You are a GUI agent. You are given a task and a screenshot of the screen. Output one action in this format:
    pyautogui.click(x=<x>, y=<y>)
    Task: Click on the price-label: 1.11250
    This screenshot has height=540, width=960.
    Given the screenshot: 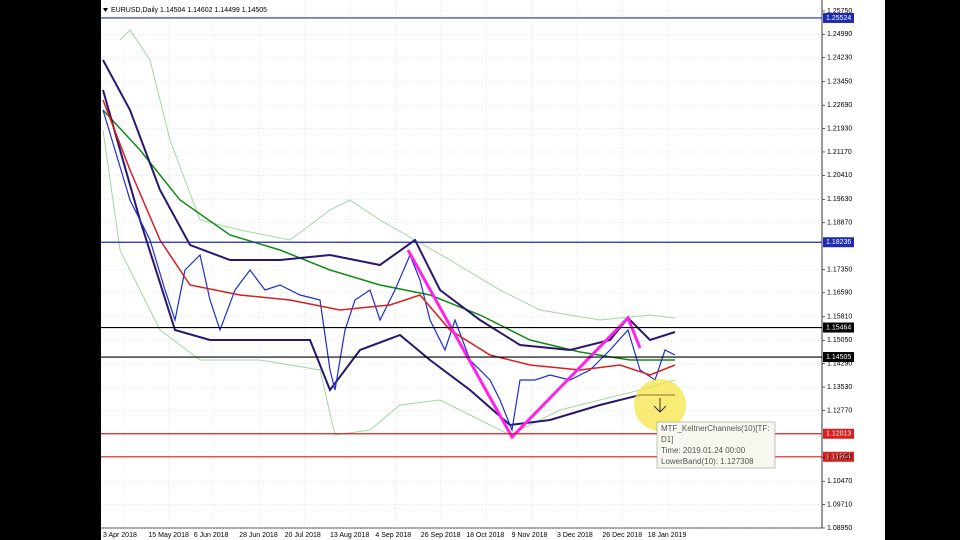 What is the action you would take?
    pyautogui.click(x=839, y=457)
    